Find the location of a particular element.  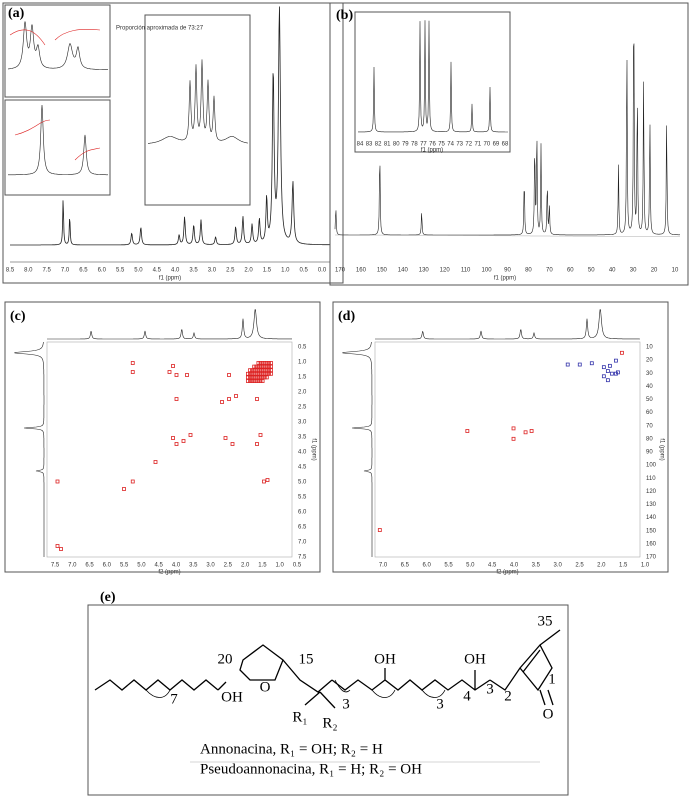

atom-label: 35 is located at coordinates (545, 621).